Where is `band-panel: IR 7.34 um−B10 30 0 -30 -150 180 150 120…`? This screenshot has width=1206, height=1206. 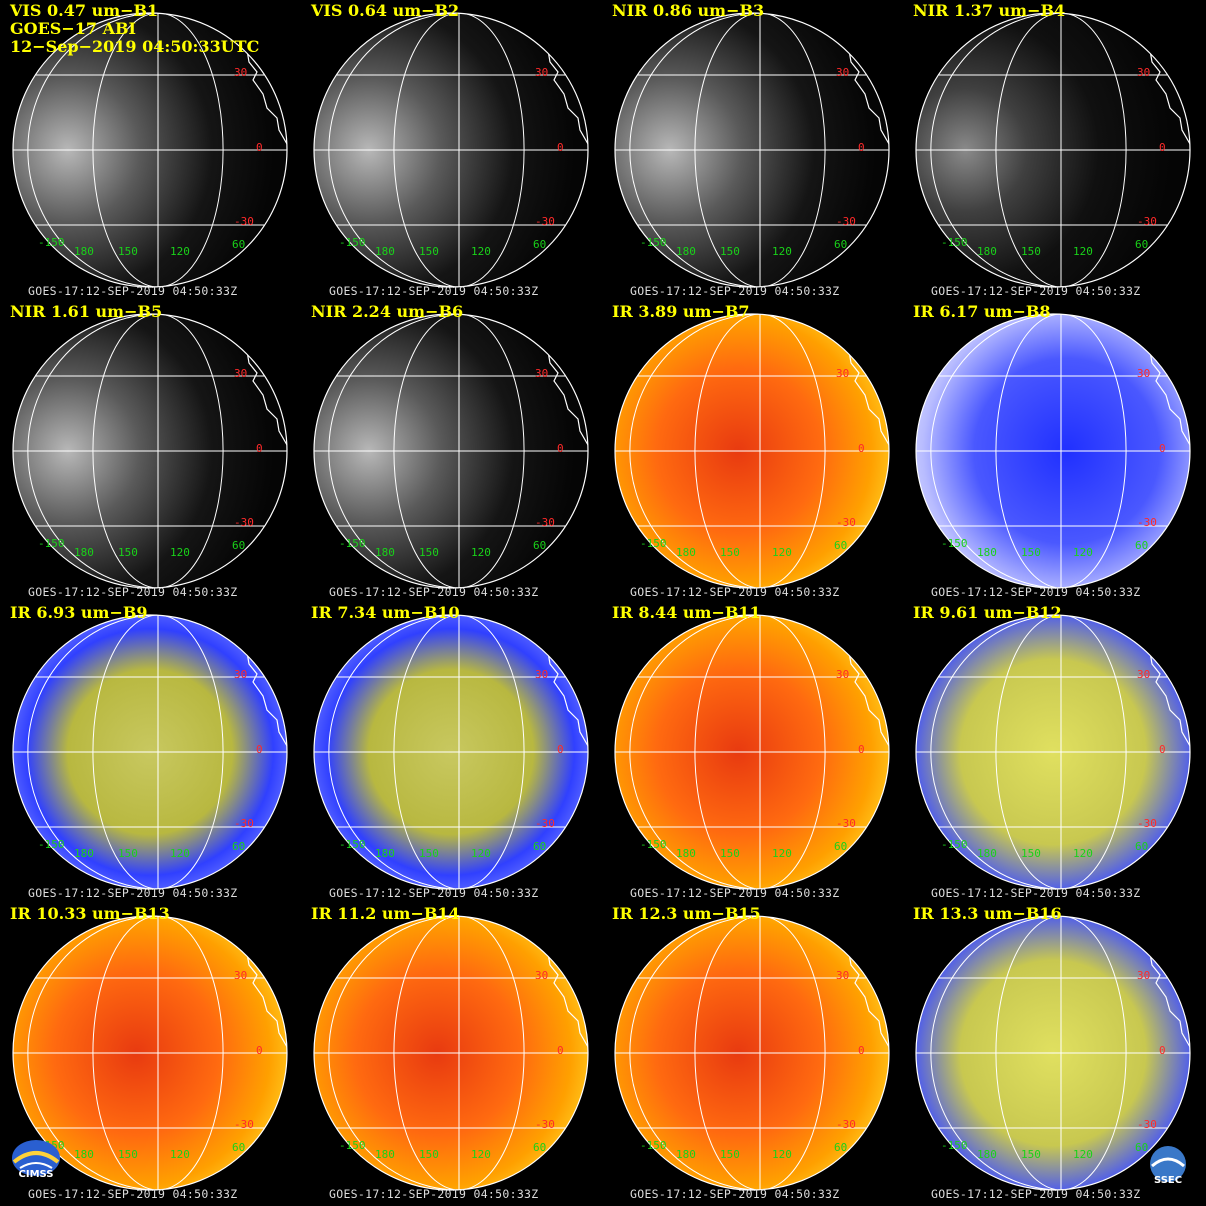
band-panel: IR 7.34 um−B10 30 0 -30 -150 180 150 120… is located at coordinates (450, 751).